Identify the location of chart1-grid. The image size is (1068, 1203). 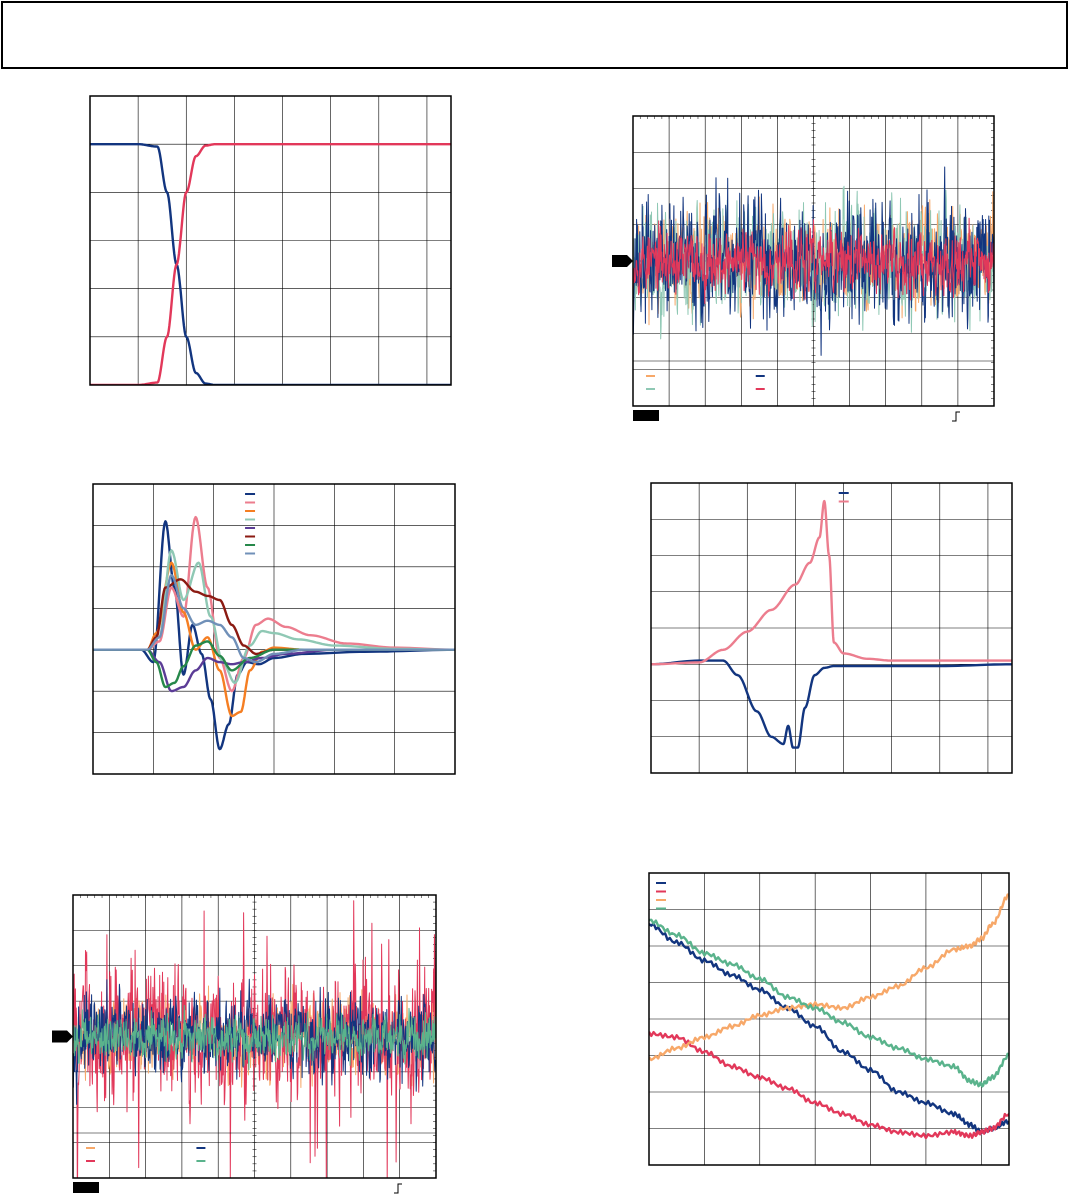
(270, 240).